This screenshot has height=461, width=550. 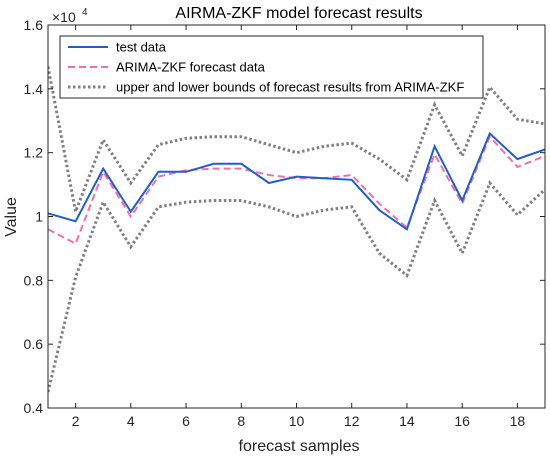 What do you see at coordinates (141, 47) in the screenshot?
I see `legend-label-0: test data` at bounding box center [141, 47].